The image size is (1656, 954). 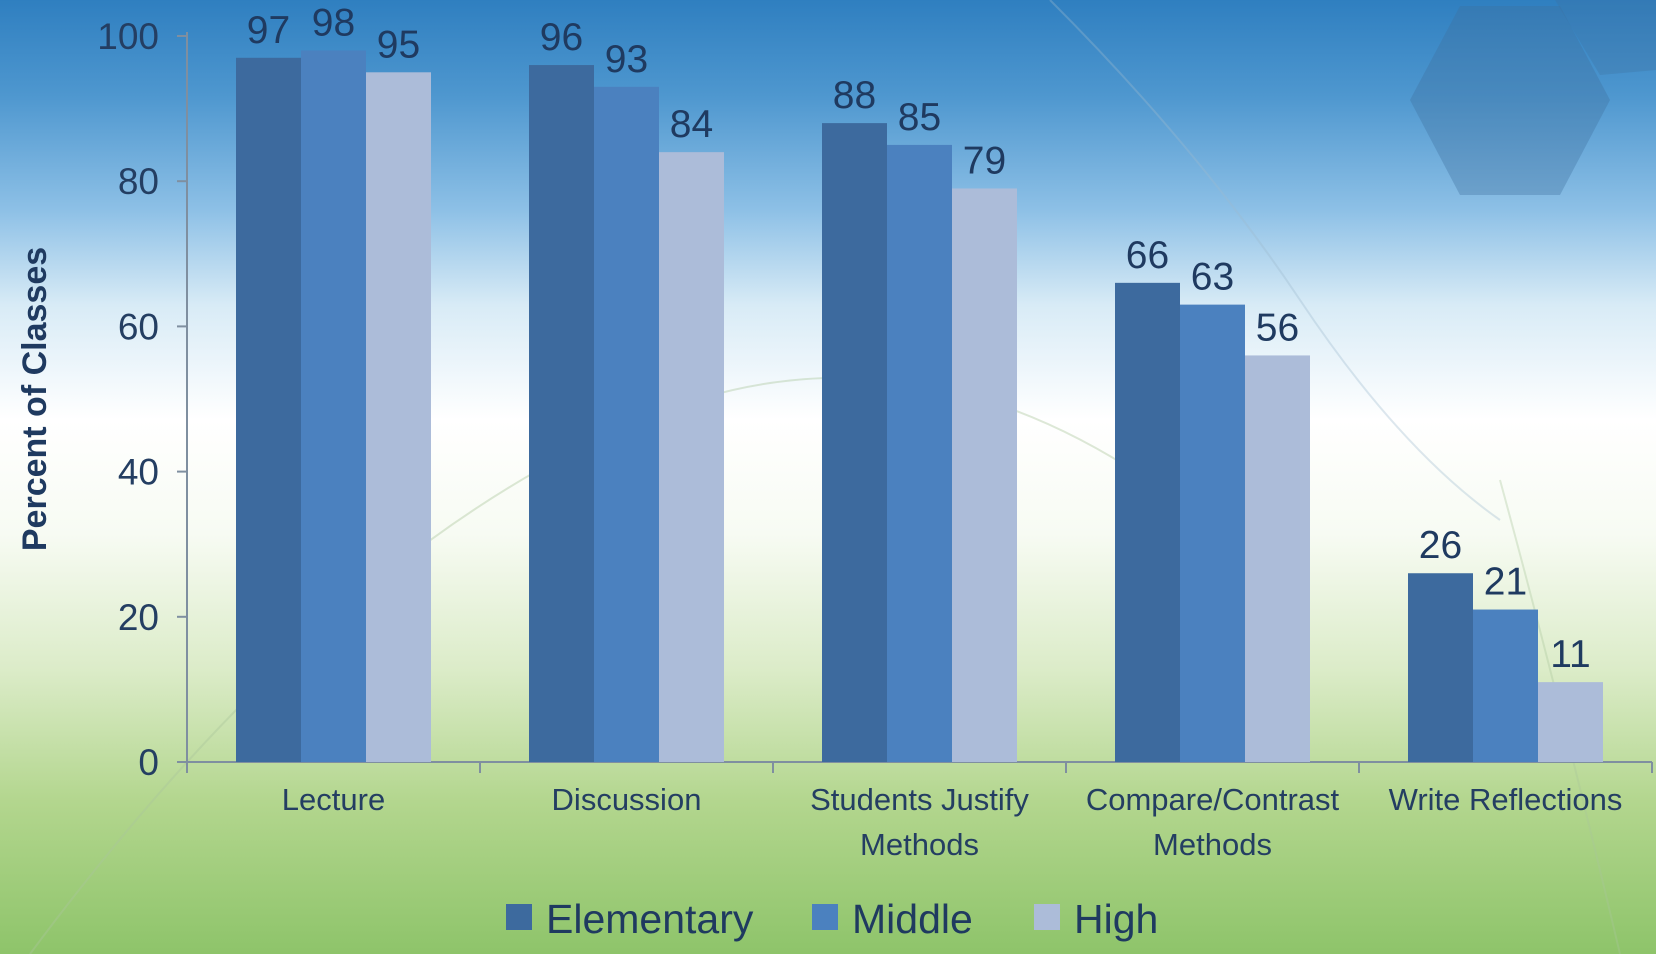 I want to click on data-label: 96, so click(x=561, y=37).